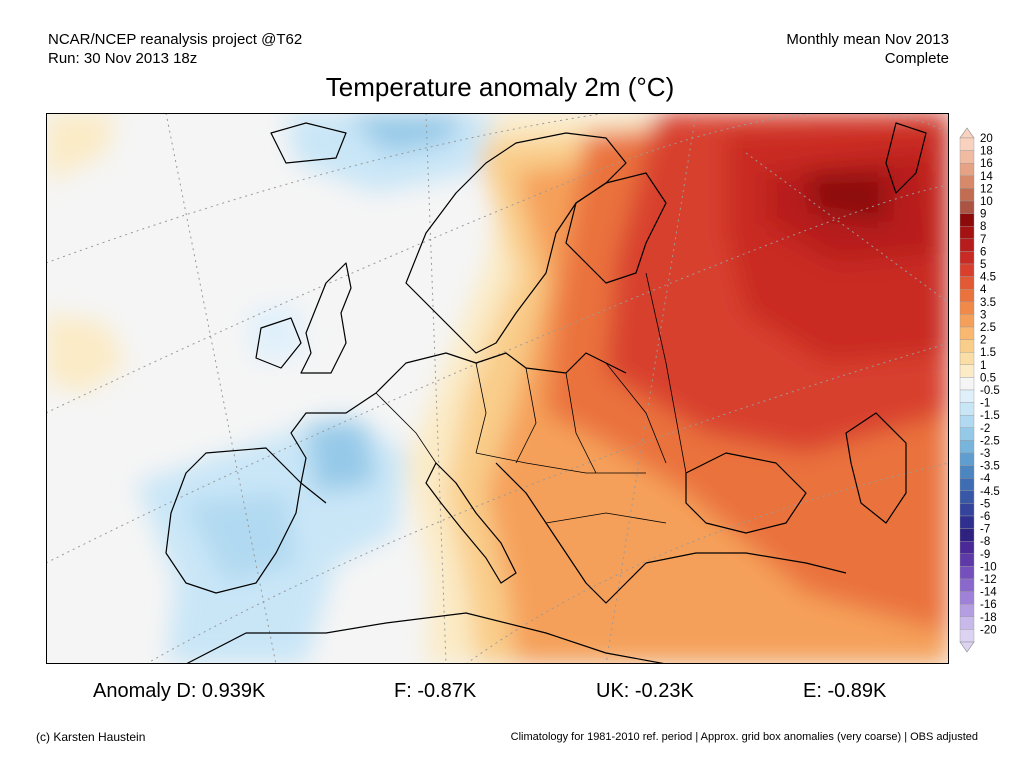 This screenshot has height=768, width=1024. What do you see at coordinates (990, 467) in the screenshot?
I see `colorbar-label: -3.5` at bounding box center [990, 467].